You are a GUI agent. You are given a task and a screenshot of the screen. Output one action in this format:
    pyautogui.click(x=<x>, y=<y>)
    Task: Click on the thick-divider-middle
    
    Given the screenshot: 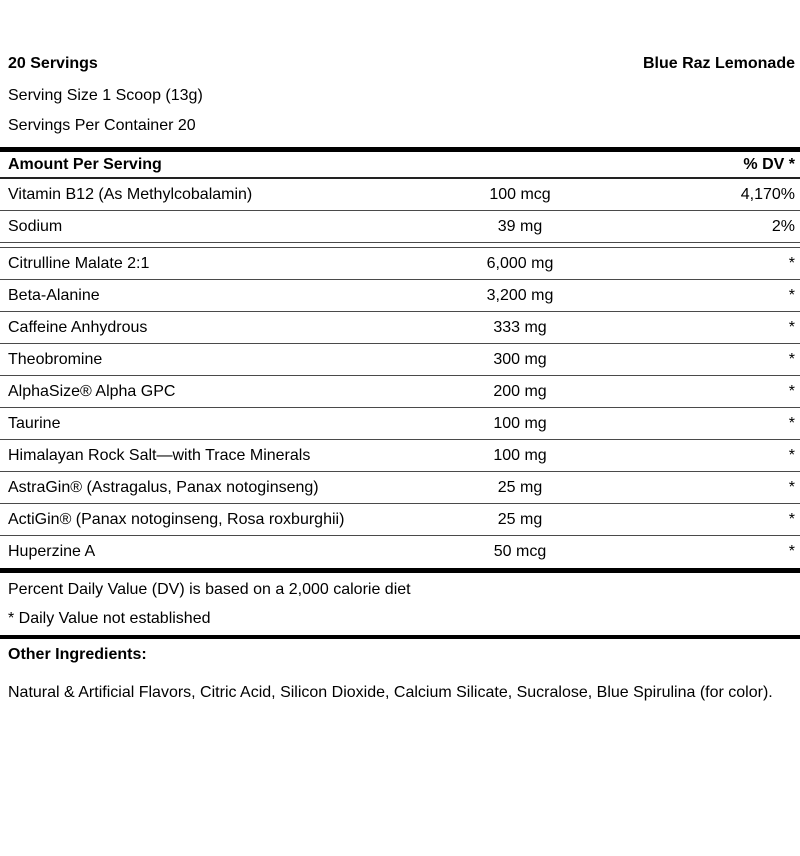 What is the action you would take?
    pyautogui.click(x=400, y=570)
    